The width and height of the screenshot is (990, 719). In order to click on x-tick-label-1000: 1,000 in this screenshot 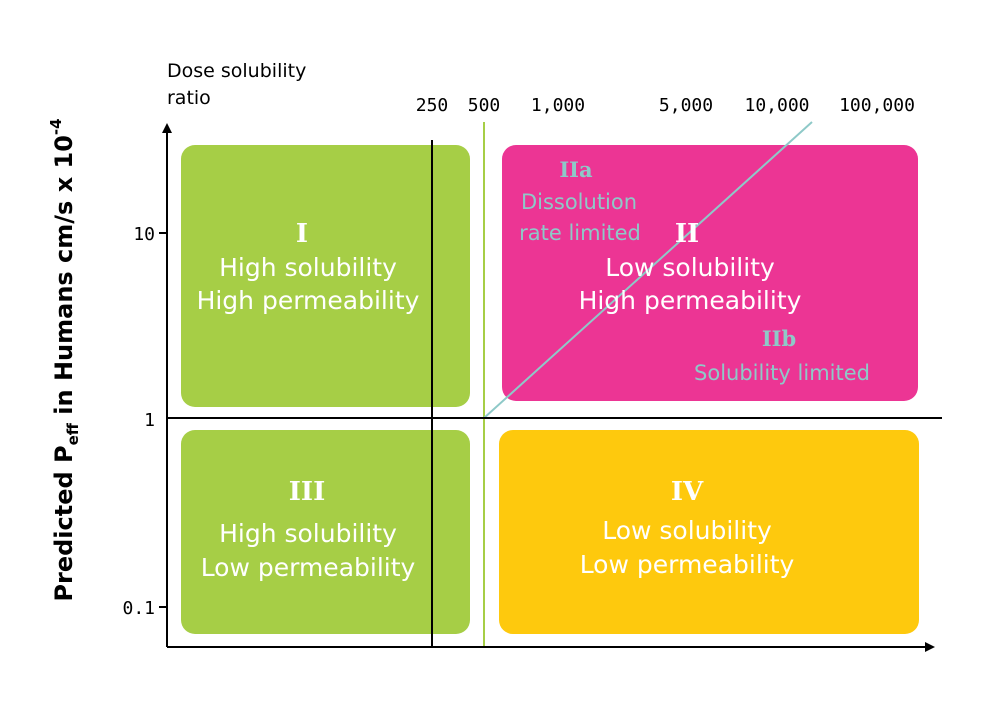, I will do `click(558, 105)`.